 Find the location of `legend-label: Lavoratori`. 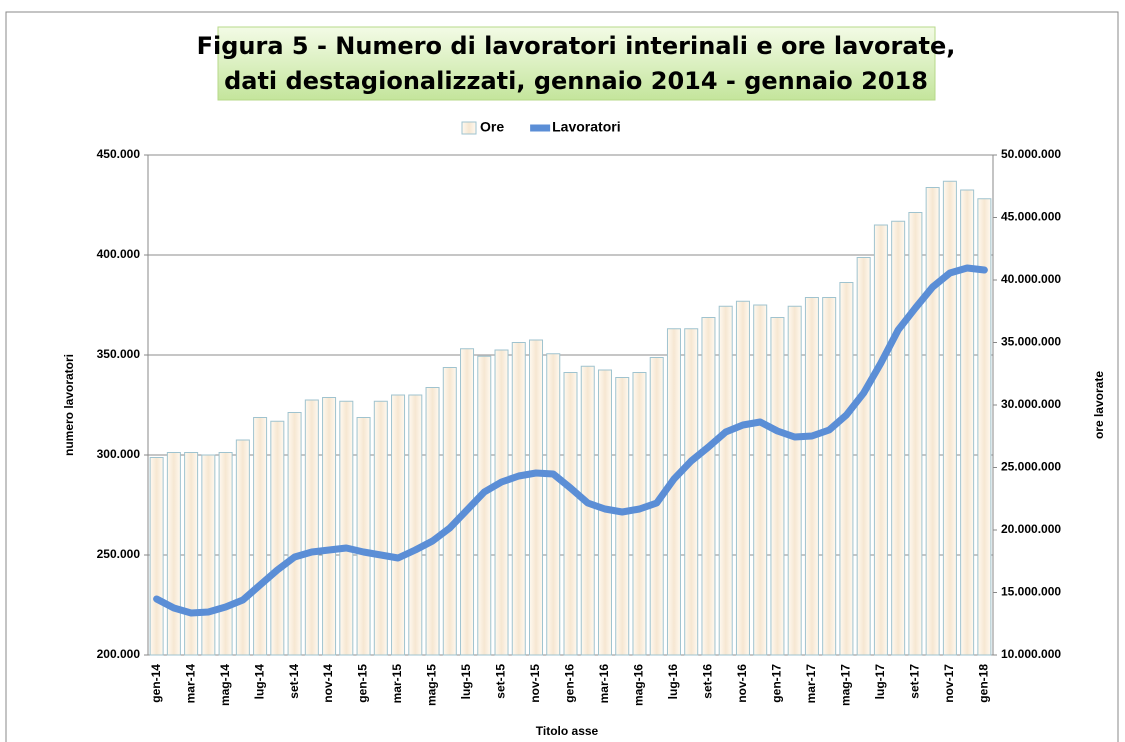

legend-label: Lavoratori is located at coordinates (586, 127).